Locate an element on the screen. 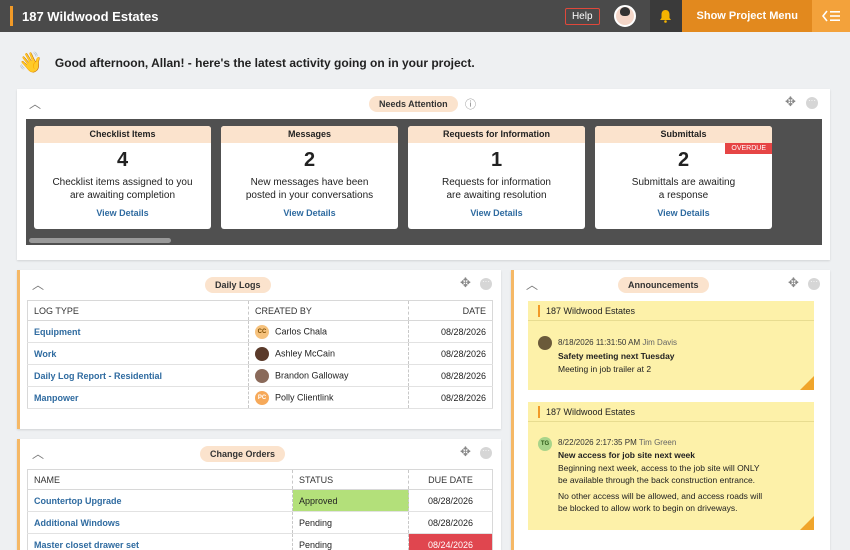 The width and height of the screenshot is (850, 550). avatar: TG is located at coordinates (545, 444).